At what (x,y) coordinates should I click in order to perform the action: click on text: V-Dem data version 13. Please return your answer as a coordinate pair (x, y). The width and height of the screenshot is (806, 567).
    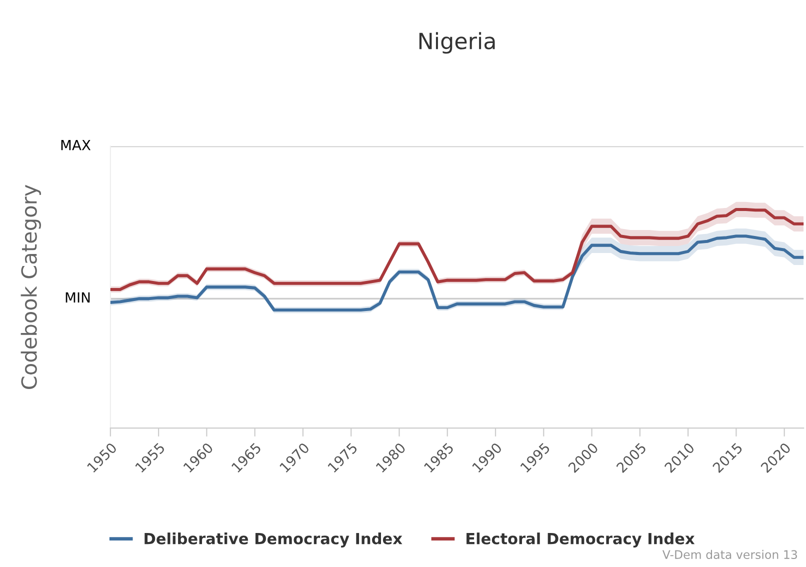
    Looking at the image, I should click on (729, 555).